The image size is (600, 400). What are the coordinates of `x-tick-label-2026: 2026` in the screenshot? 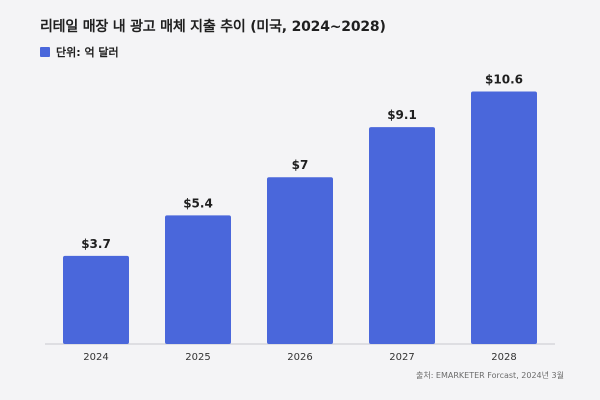 It's located at (299, 357).